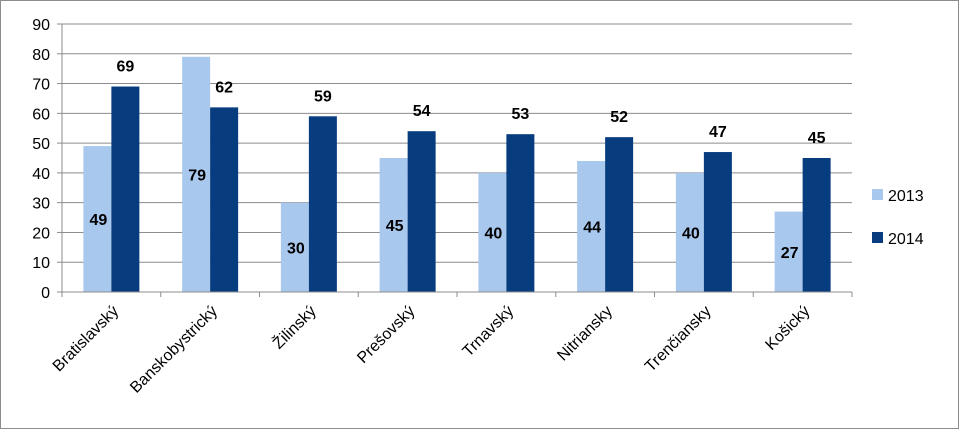 The height and width of the screenshot is (429, 959). What do you see at coordinates (41, 85) in the screenshot?
I see `y-tick-label: 70` at bounding box center [41, 85].